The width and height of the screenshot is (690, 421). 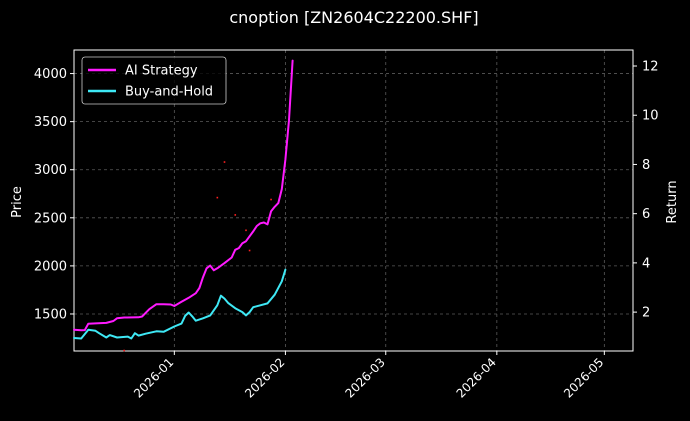 What do you see at coordinates (54, 194) in the screenshot?
I see `y-axis-left-ticks: 1500 2000 2500 3000 3500 4000` at bounding box center [54, 194].